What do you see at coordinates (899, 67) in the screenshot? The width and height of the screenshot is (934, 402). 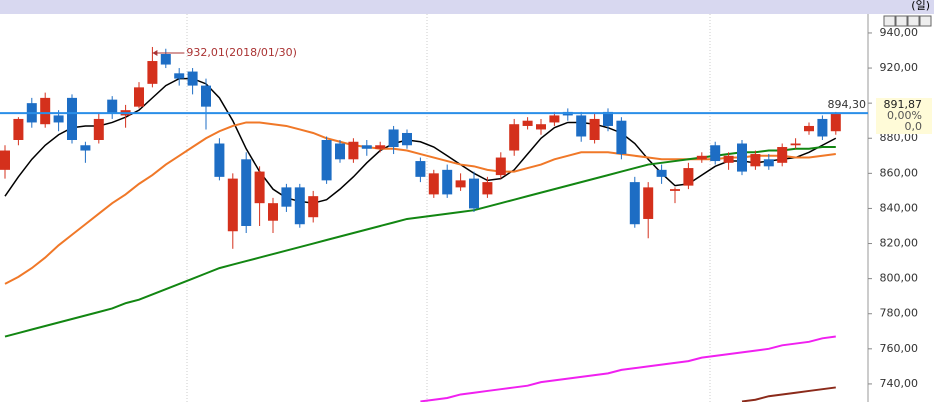 I see `y-tick-label: 920,00` at bounding box center [899, 67].